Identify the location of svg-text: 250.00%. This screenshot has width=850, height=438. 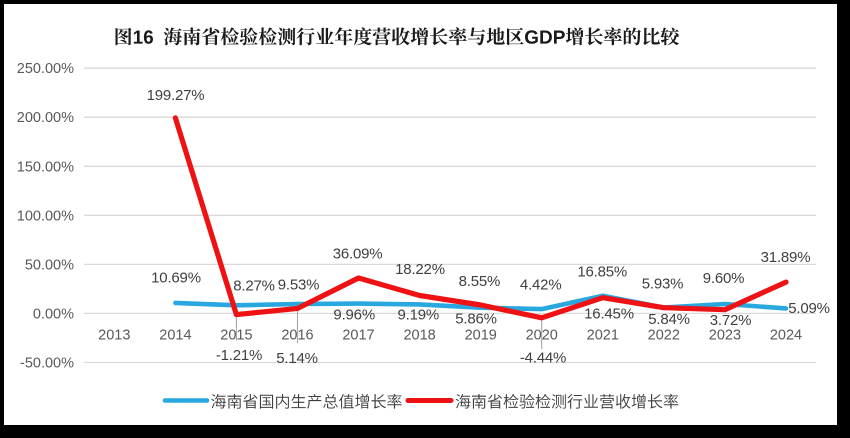
(45, 69).